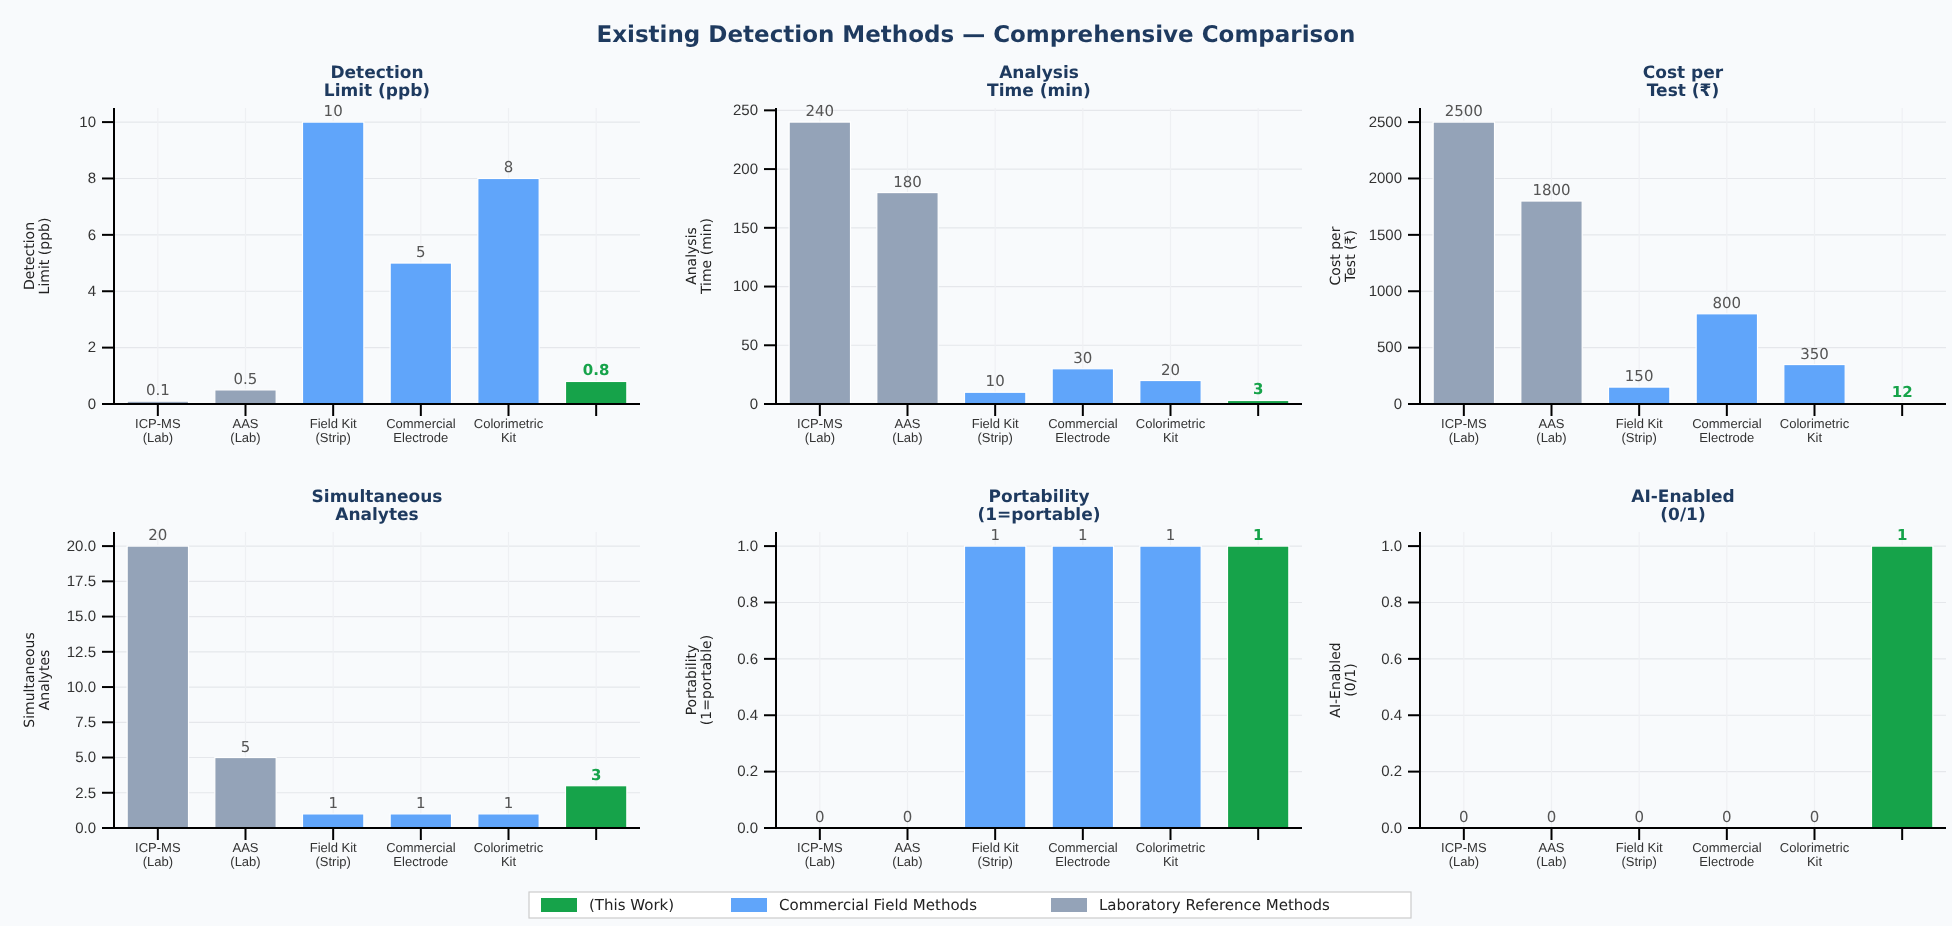 The height and width of the screenshot is (926, 1952). Describe the element at coordinates (1683, 83) in the screenshot. I see `chart-title: Cost per Test (₹)` at that location.